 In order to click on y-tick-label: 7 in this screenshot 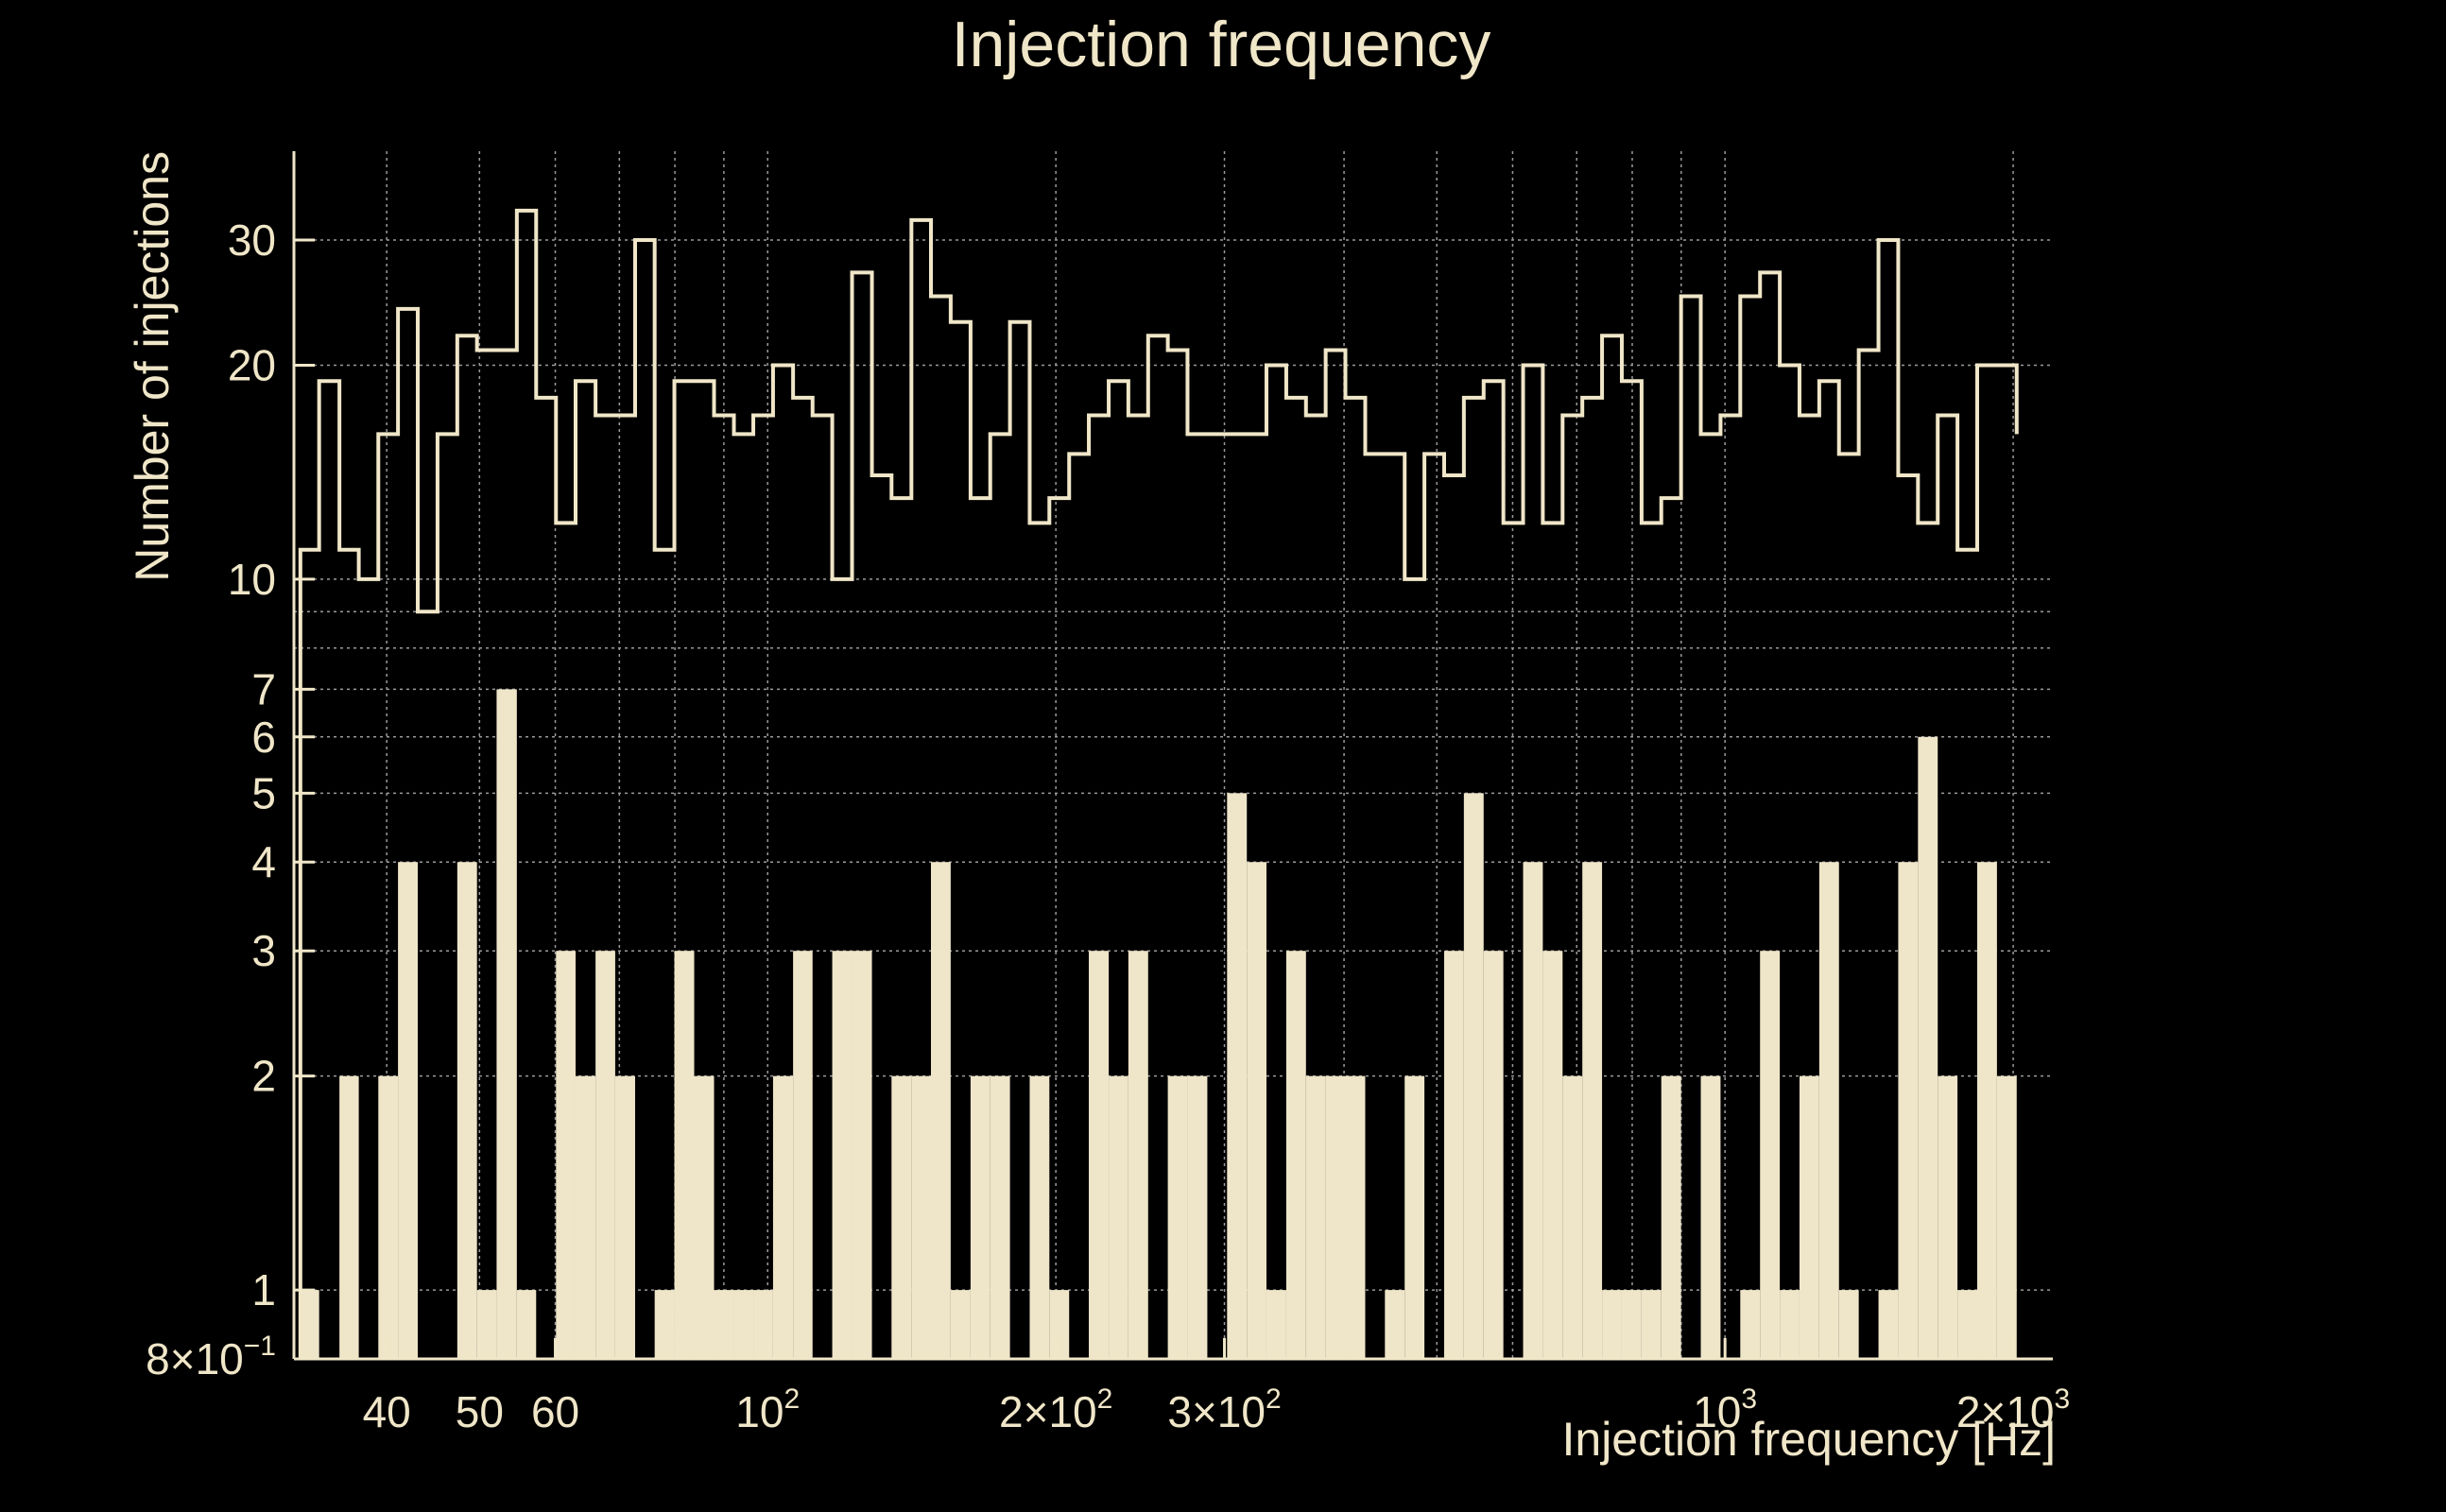, I will do `click(263, 688)`.